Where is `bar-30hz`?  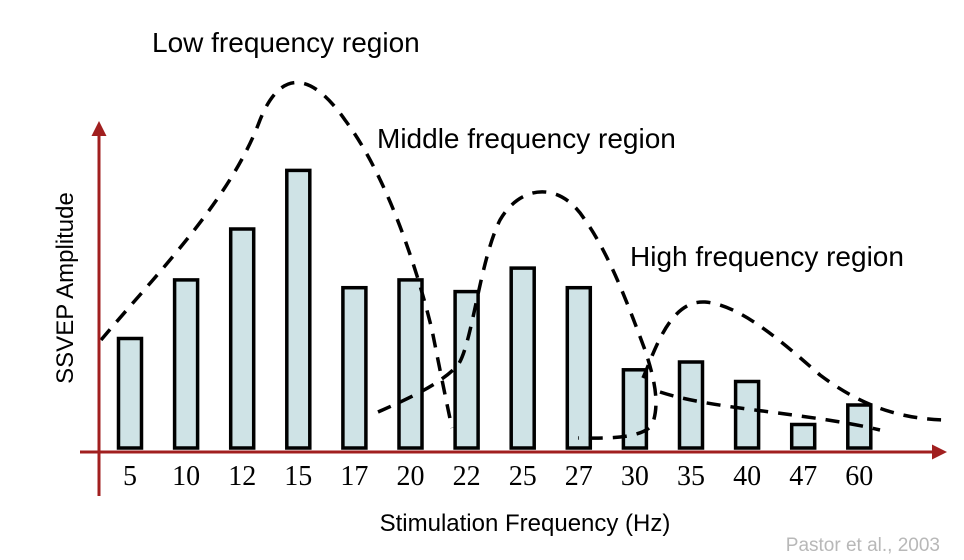
bar-30hz is located at coordinates (635, 409).